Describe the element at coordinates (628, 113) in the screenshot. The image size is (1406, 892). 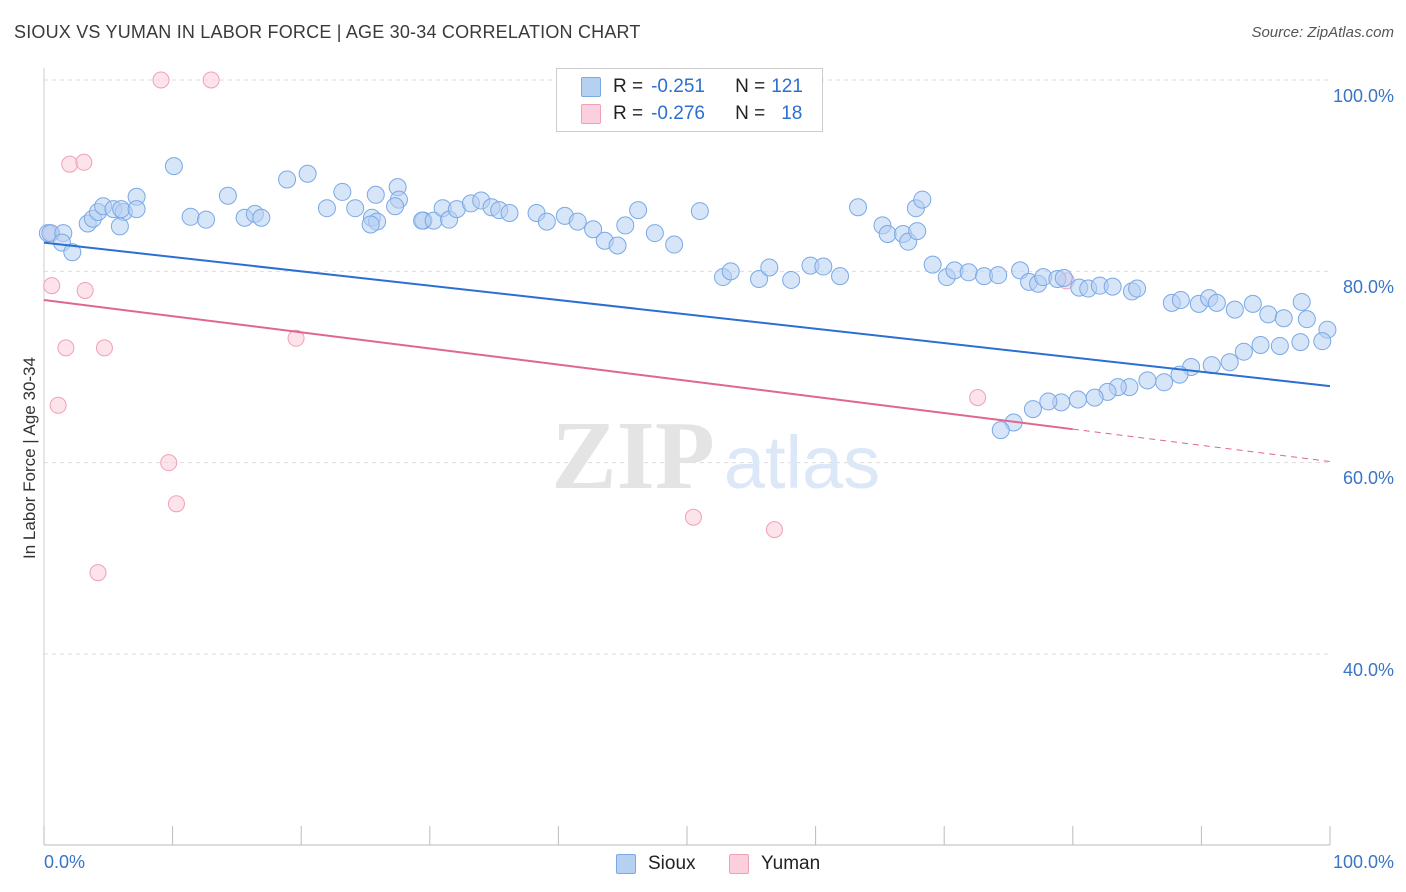
I see `yuman-r-label: R =` at that location.